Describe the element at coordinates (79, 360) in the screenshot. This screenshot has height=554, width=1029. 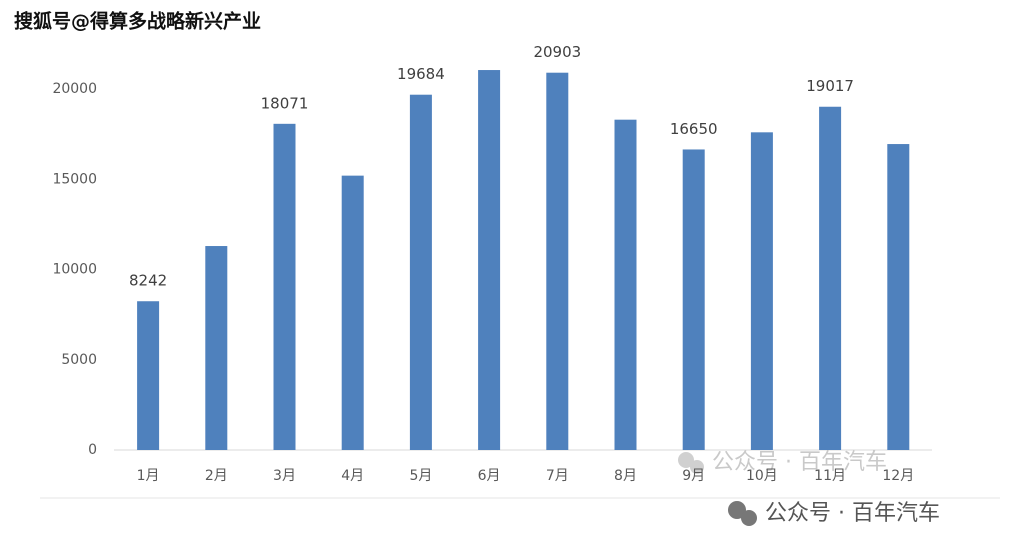
I see `y-tick-label: 5000` at that location.